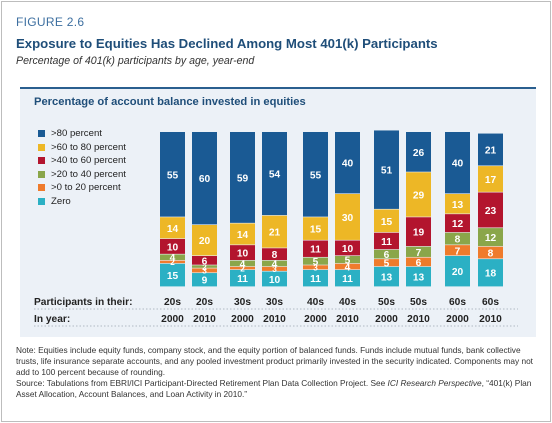 The height and width of the screenshot is (423, 552). Describe the element at coordinates (205, 179) in the screenshot. I see `bar-data-label: 60` at that location.